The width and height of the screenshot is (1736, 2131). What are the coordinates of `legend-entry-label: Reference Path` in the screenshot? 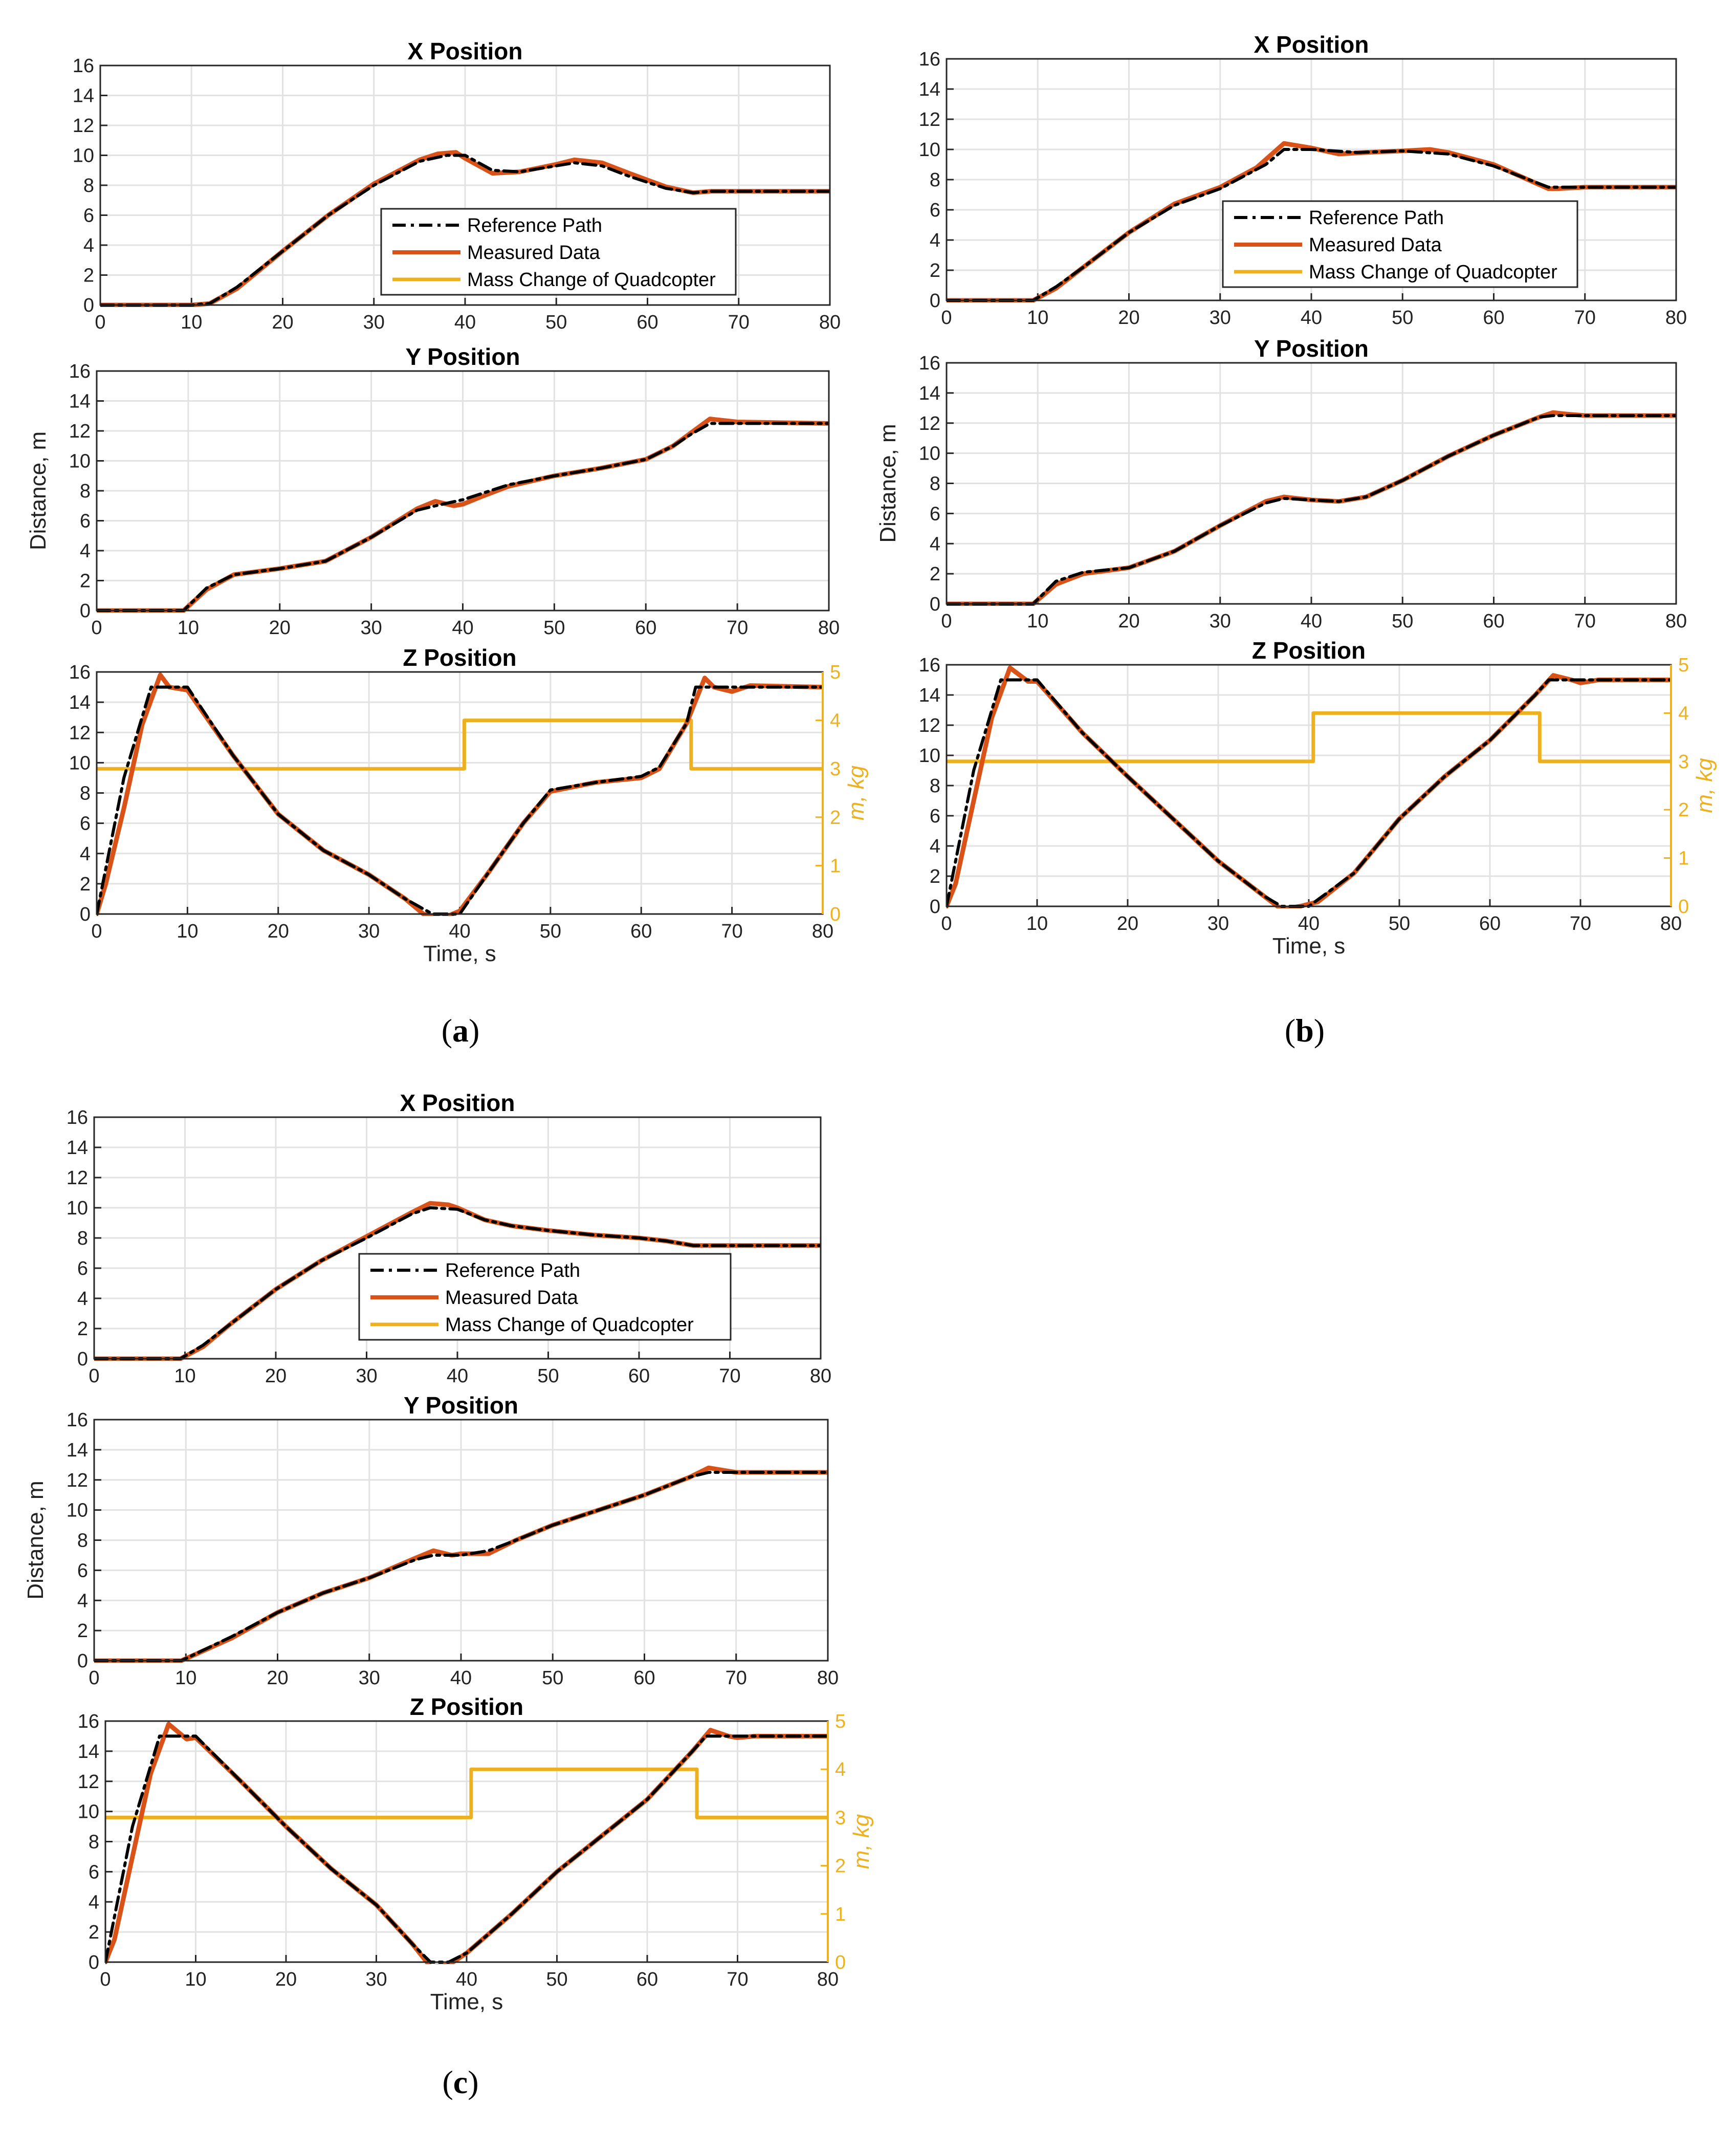 It's located at (1376, 218).